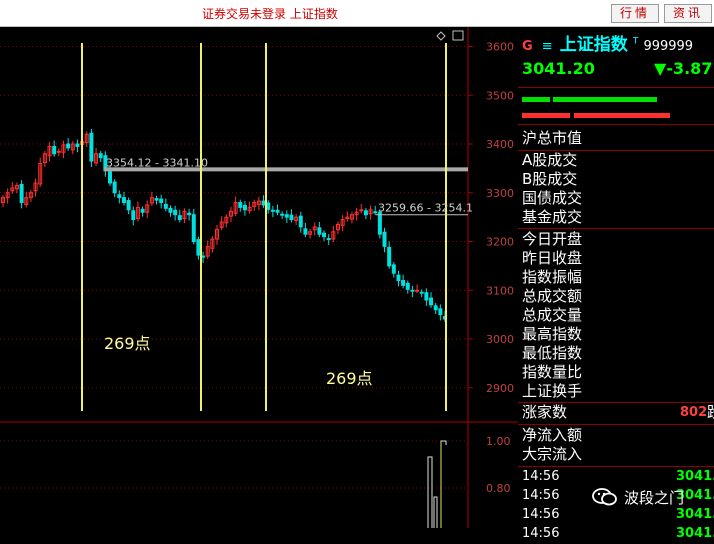  What do you see at coordinates (654, 497) in the screenshot?
I see `watermark-text: 波段之门` at bounding box center [654, 497].